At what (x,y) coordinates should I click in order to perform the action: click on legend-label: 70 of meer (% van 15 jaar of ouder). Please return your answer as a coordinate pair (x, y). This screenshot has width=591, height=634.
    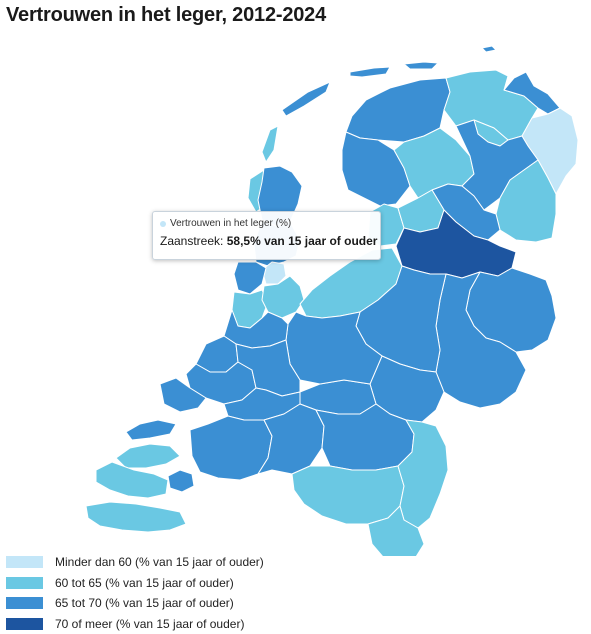
    Looking at the image, I should click on (149, 624).